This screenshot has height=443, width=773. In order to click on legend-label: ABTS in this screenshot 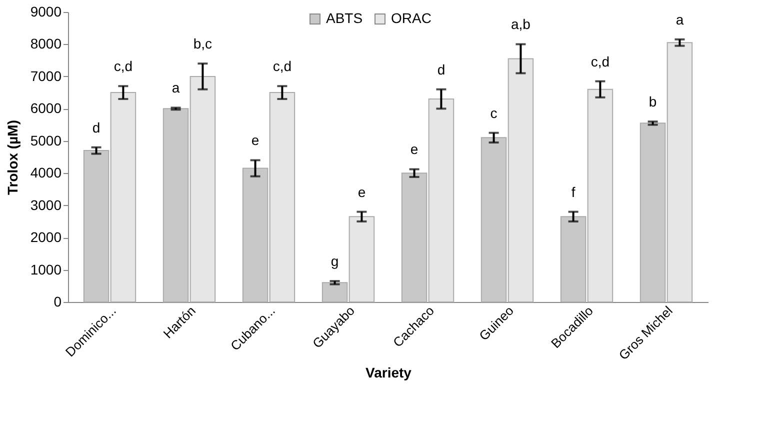, I will do `click(344, 18)`.